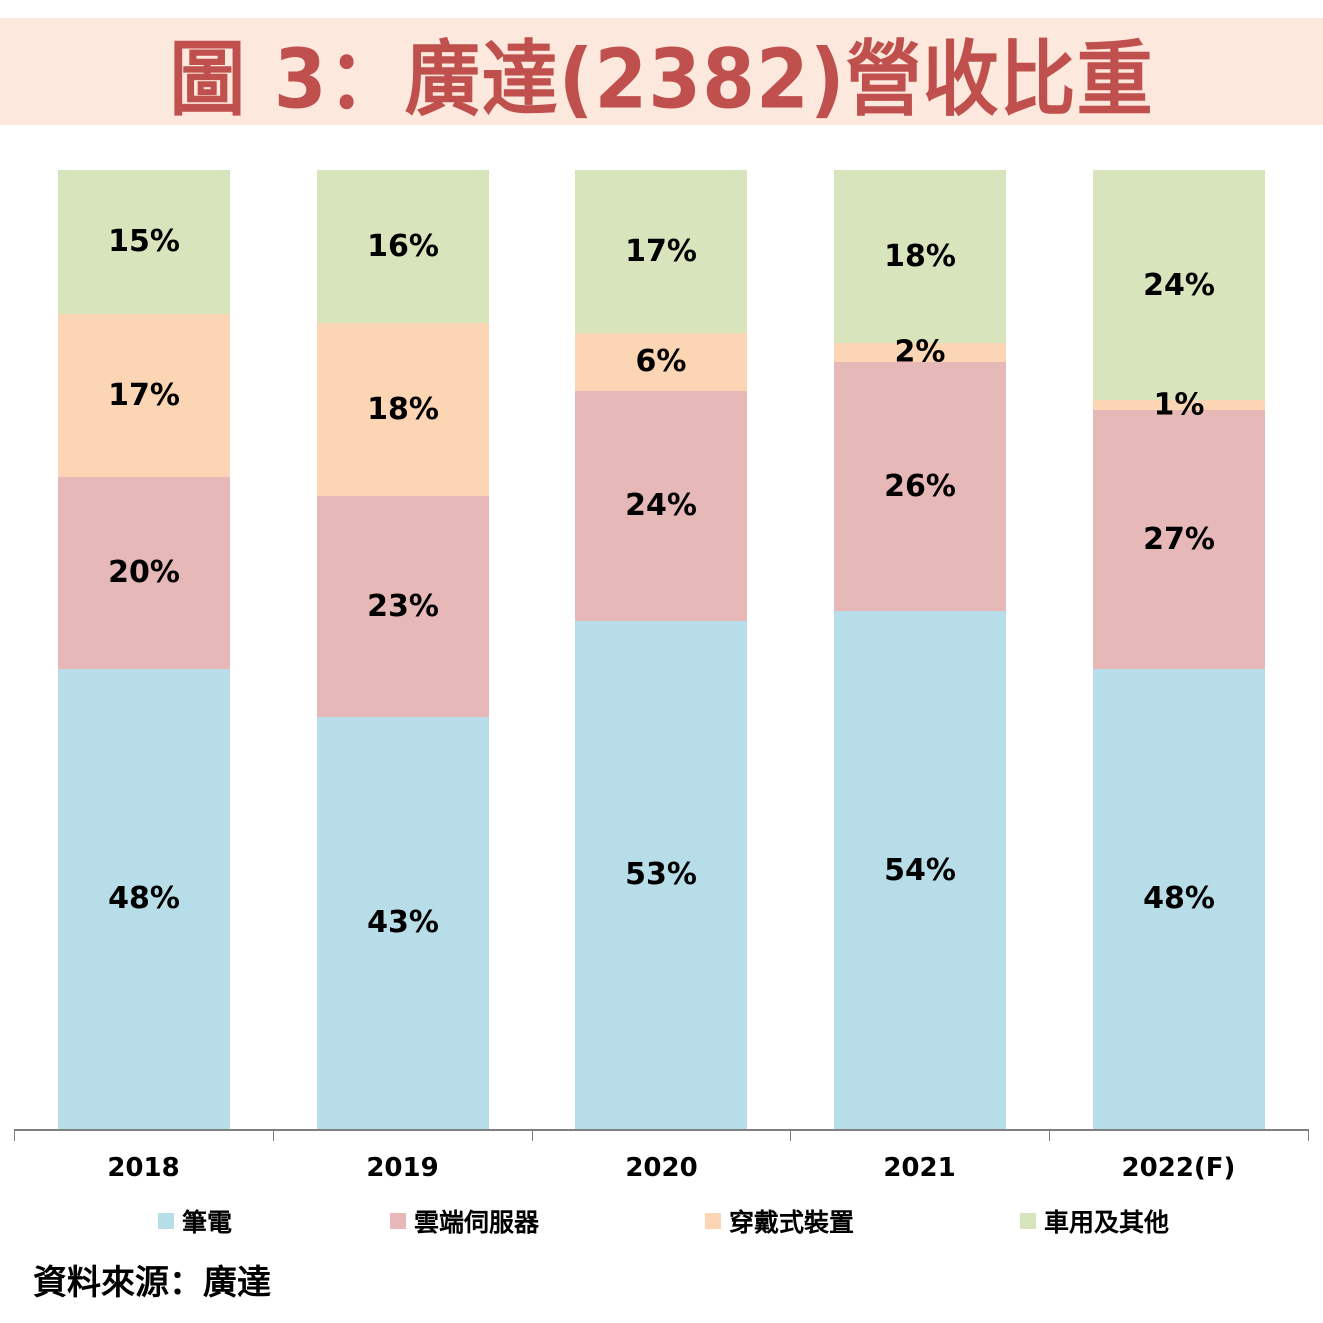 The width and height of the screenshot is (1323, 1323). Describe the element at coordinates (1107, 1222) in the screenshot. I see `legend-label: 車用及其他` at that location.